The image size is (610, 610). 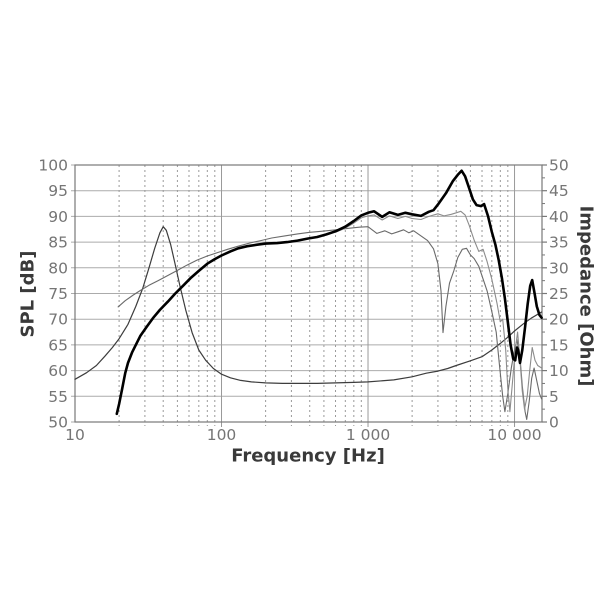 I want to click on y-right-tick-label: 10, so click(x=559, y=371).